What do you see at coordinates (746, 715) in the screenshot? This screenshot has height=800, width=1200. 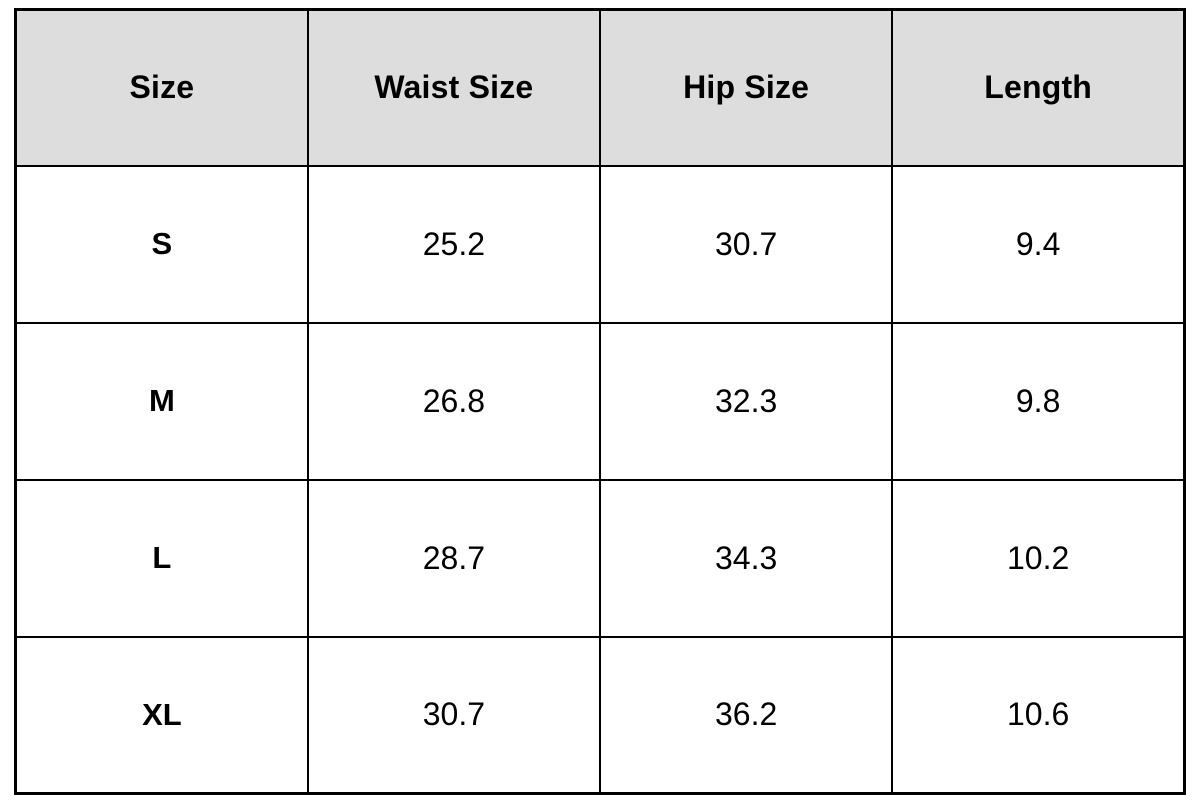 I see `hip-value-xl: 36.2` at bounding box center [746, 715].